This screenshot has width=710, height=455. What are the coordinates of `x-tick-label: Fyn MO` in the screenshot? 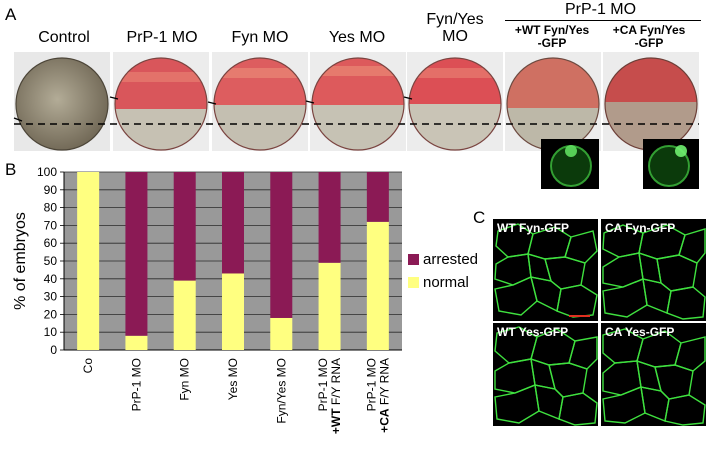 It's located at (185, 379).